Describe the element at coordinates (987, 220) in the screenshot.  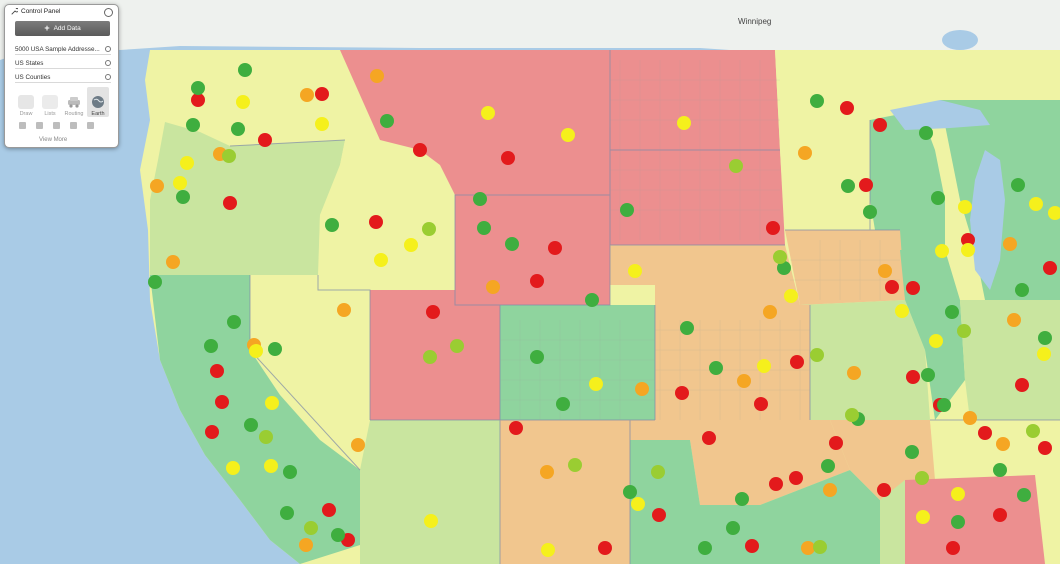
I see `lake-michigan` at that location.